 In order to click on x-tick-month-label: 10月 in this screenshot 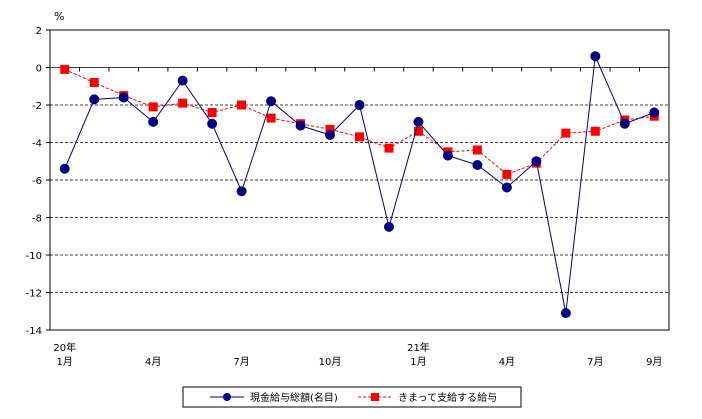, I will do `click(330, 362)`.